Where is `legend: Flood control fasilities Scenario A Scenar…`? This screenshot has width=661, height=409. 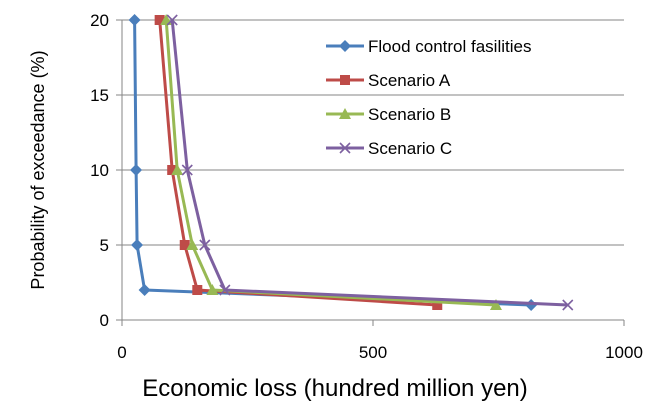
legend: Flood control fasilities Scenario A Scenar… is located at coordinates (428, 97).